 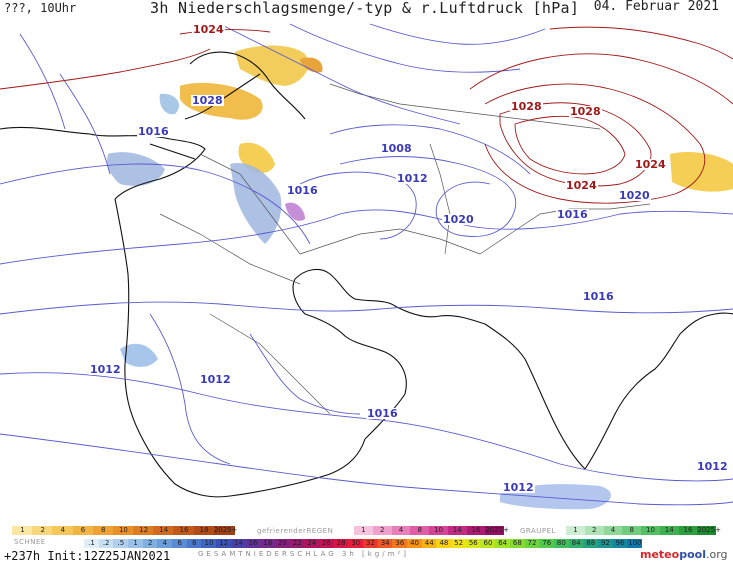 I want to click on map-date: 04. Februar 2021, so click(x=656, y=7).